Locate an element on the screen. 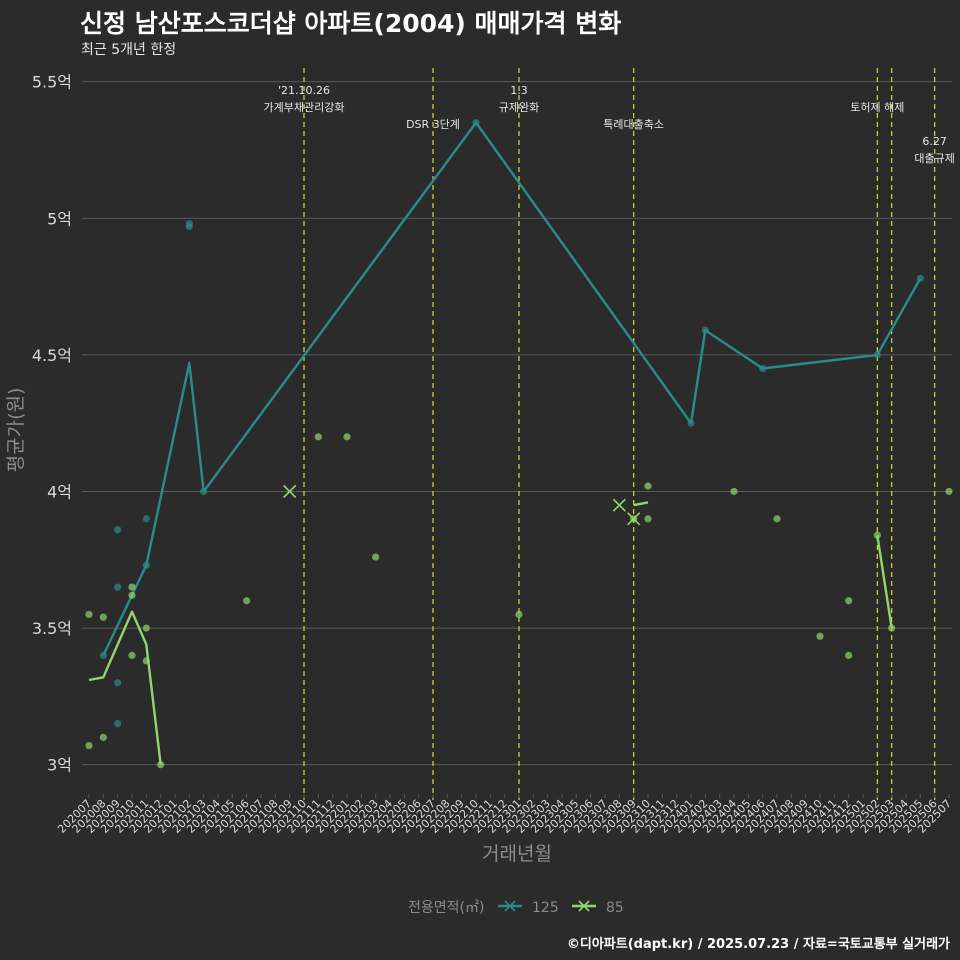 The height and width of the screenshot is (960, 960). y-tick-label: 3억 is located at coordinates (59, 765).